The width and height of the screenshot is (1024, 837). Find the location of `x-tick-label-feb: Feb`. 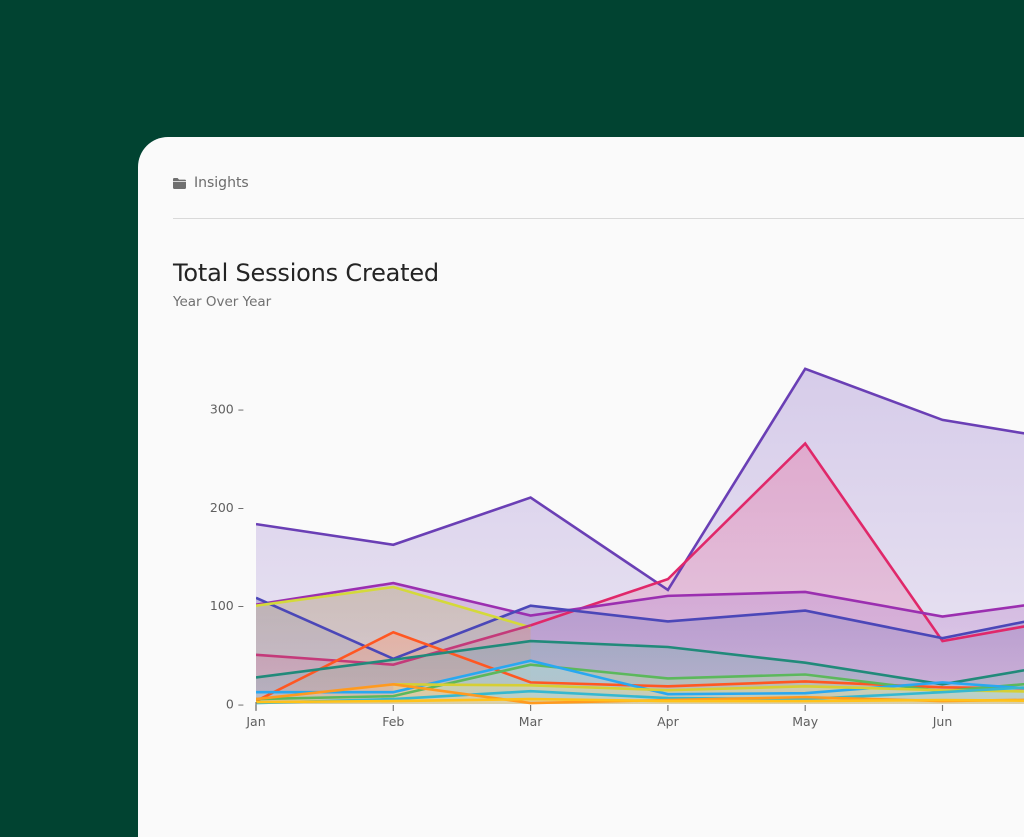

x-tick-label-feb: Feb is located at coordinates (393, 721).